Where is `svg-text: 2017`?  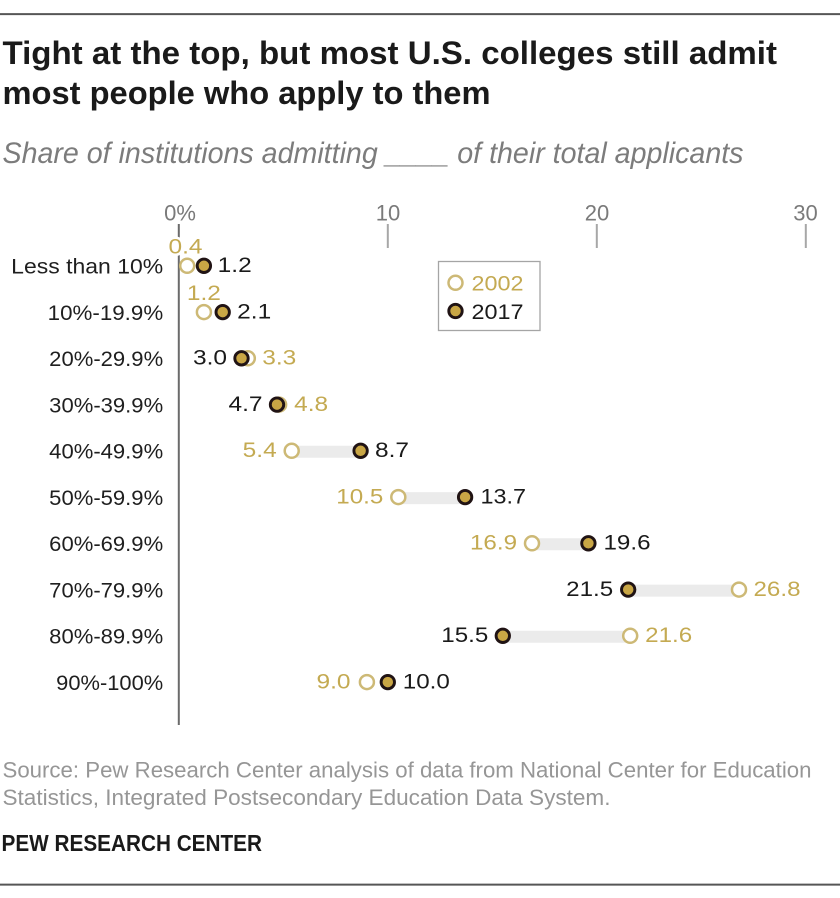 svg-text: 2017 is located at coordinates (498, 312).